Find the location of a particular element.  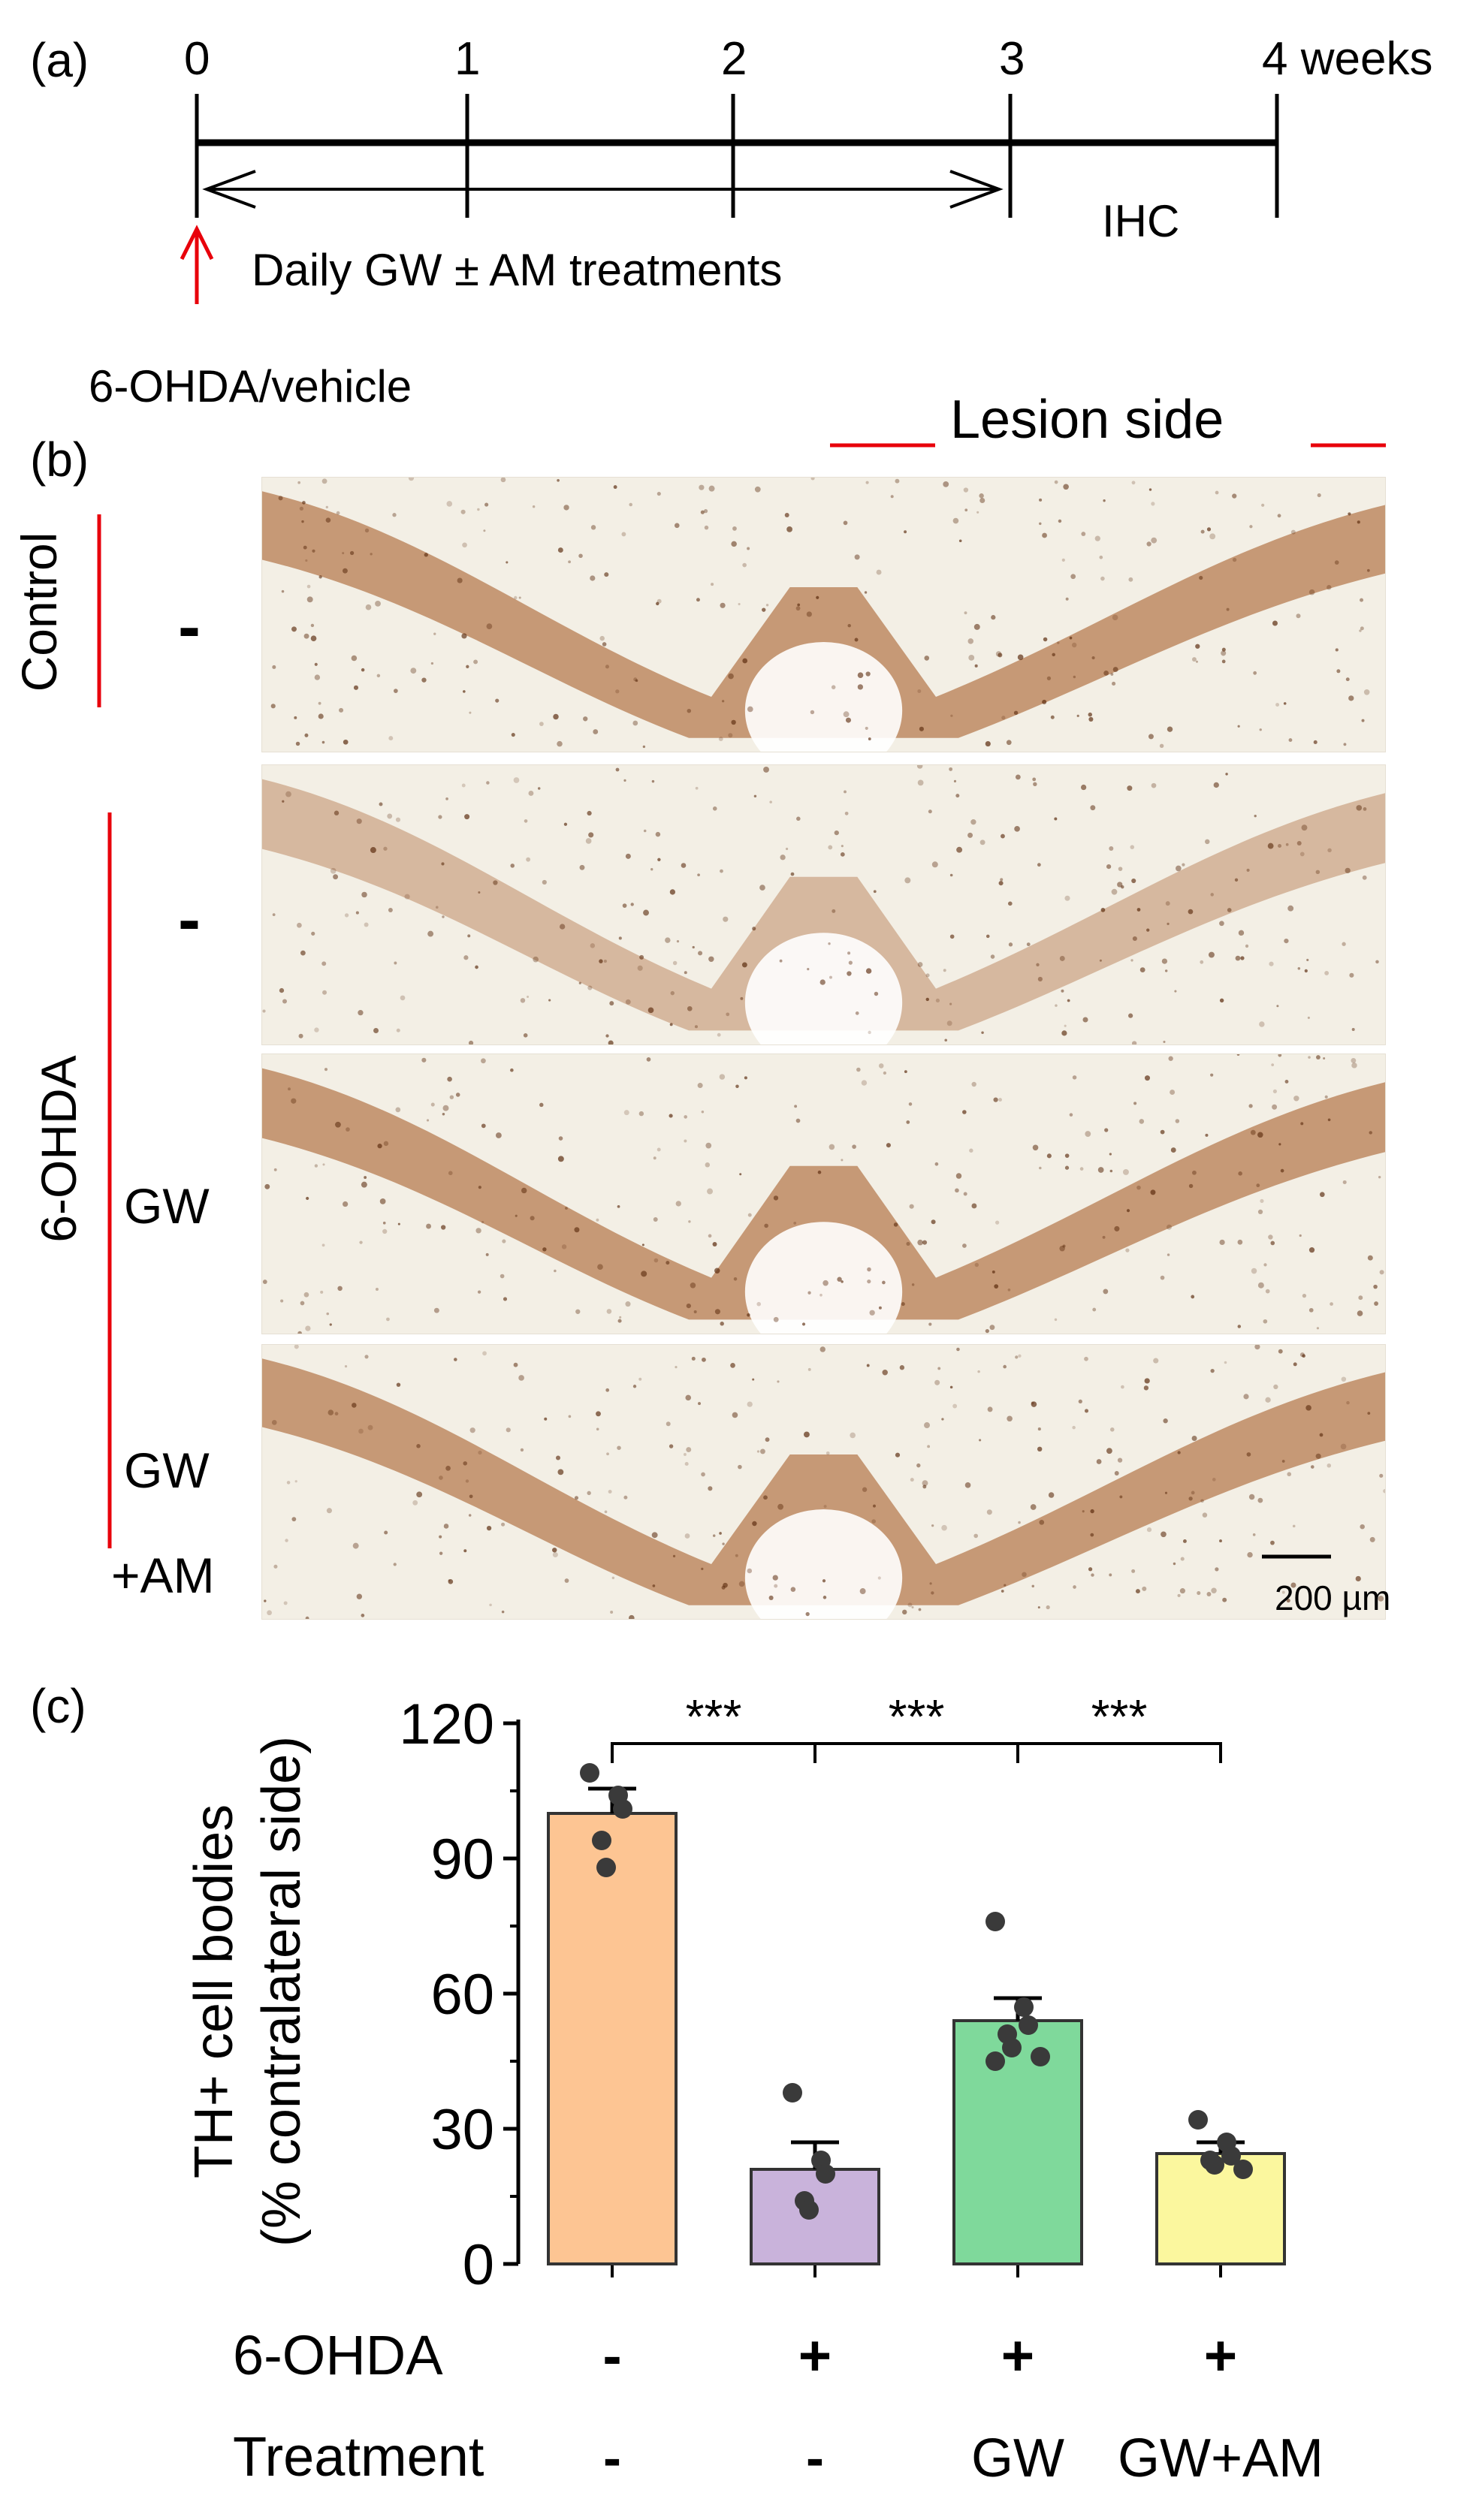

row-label-6ohda: - is located at coordinates (189, 919).